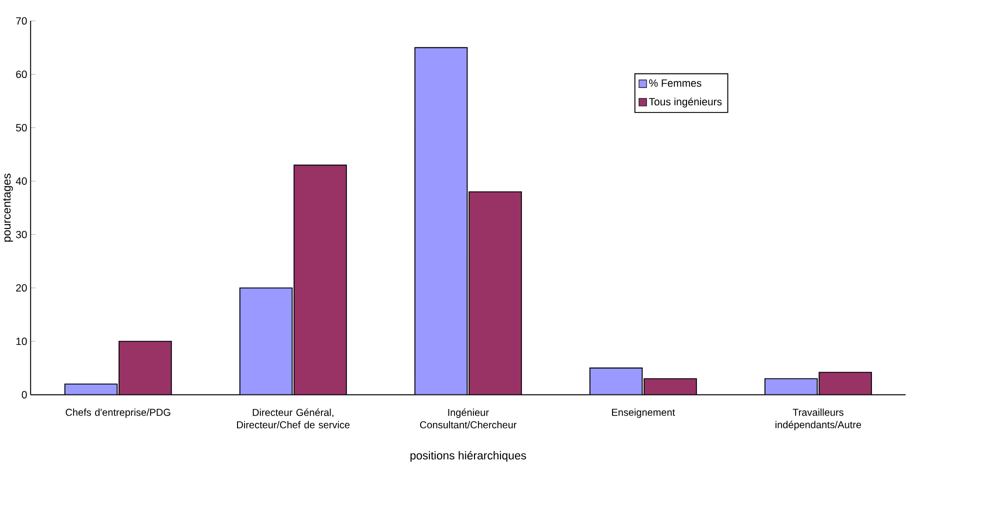 The image size is (997, 508). What do you see at coordinates (685, 103) in the screenshot?
I see `legend-label: Tous ingénieurs` at bounding box center [685, 103].